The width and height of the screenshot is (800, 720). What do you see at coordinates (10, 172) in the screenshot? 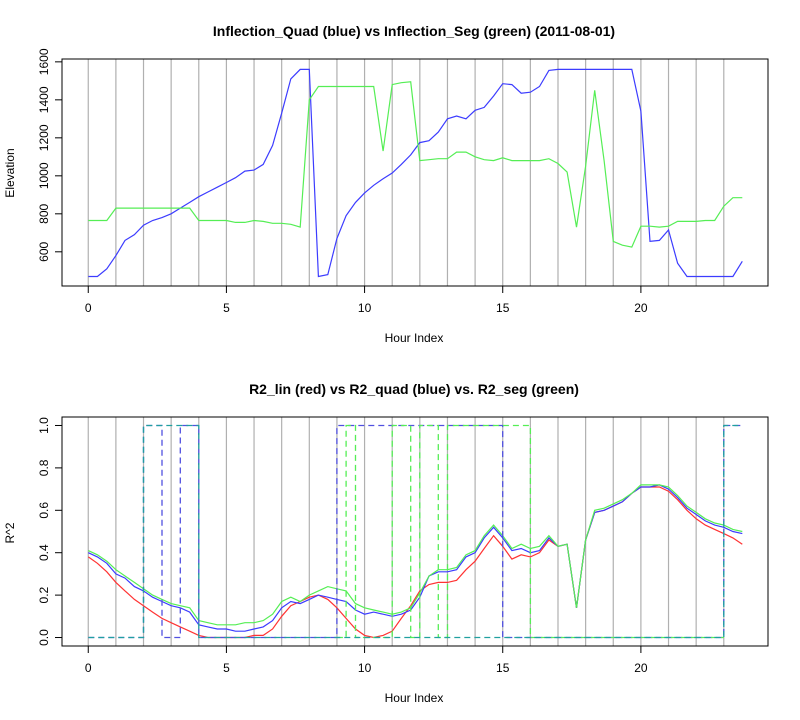
I see `y-axis-label: Elevation` at bounding box center [10, 172].